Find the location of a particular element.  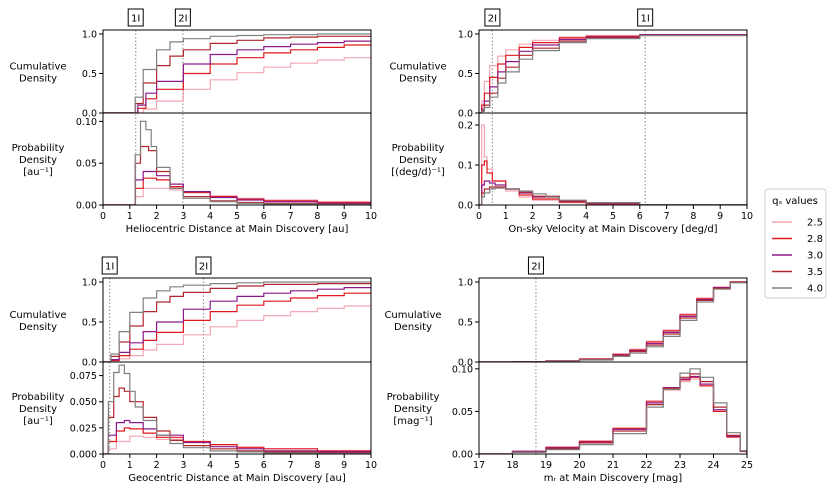

cdf-frame is located at coordinates (613, 320).